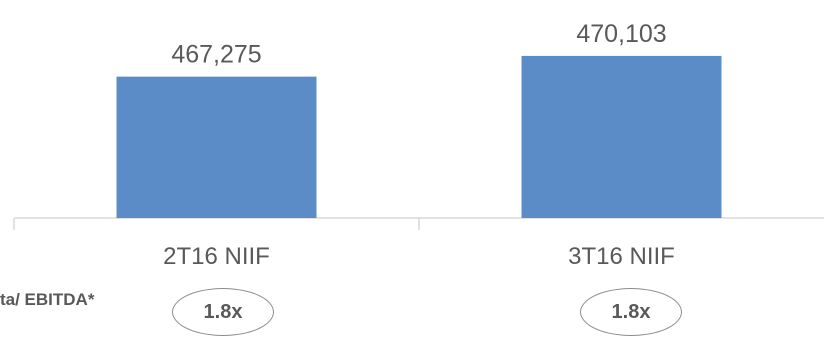 Image resolution: width=824 pixels, height=346 pixels. What do you see at coordinates (621, 34) in the screenshot?
I see `data-label: 470,103` at bounding box center [621, 34].